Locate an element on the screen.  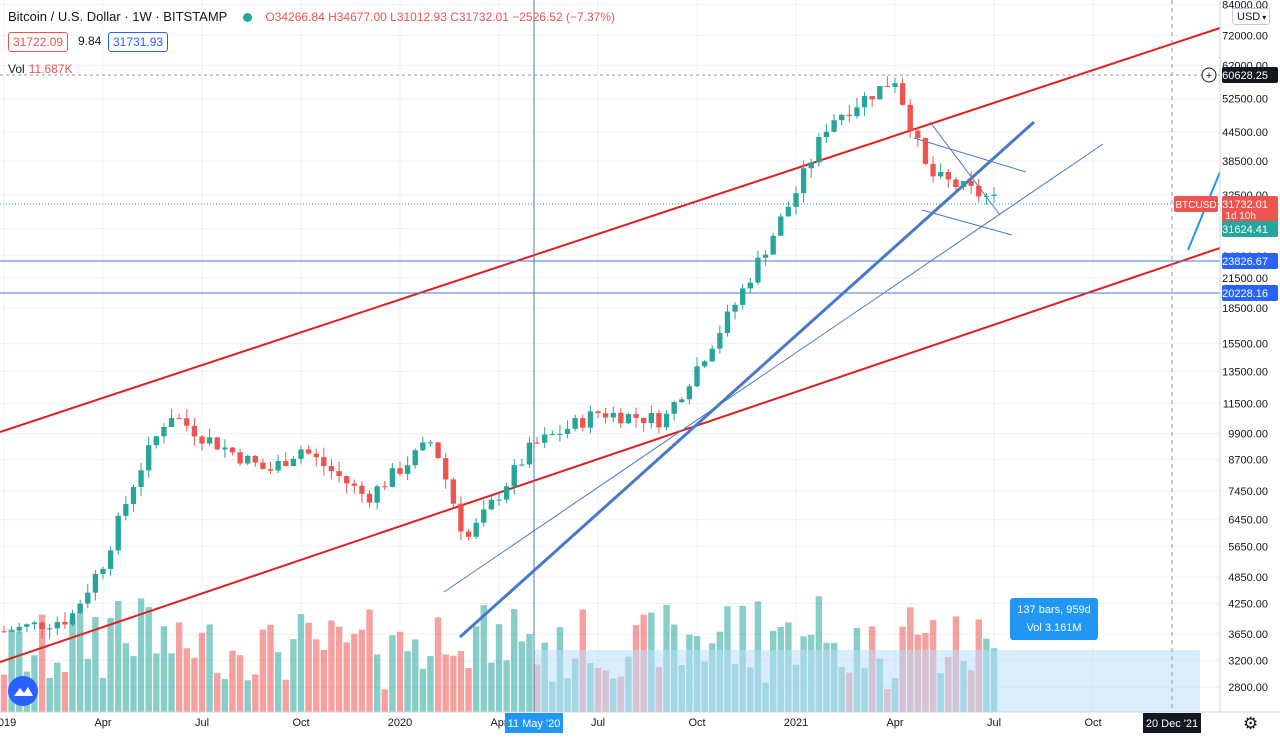
time-tick-label: 2019 is located at coordinates (8, 723).